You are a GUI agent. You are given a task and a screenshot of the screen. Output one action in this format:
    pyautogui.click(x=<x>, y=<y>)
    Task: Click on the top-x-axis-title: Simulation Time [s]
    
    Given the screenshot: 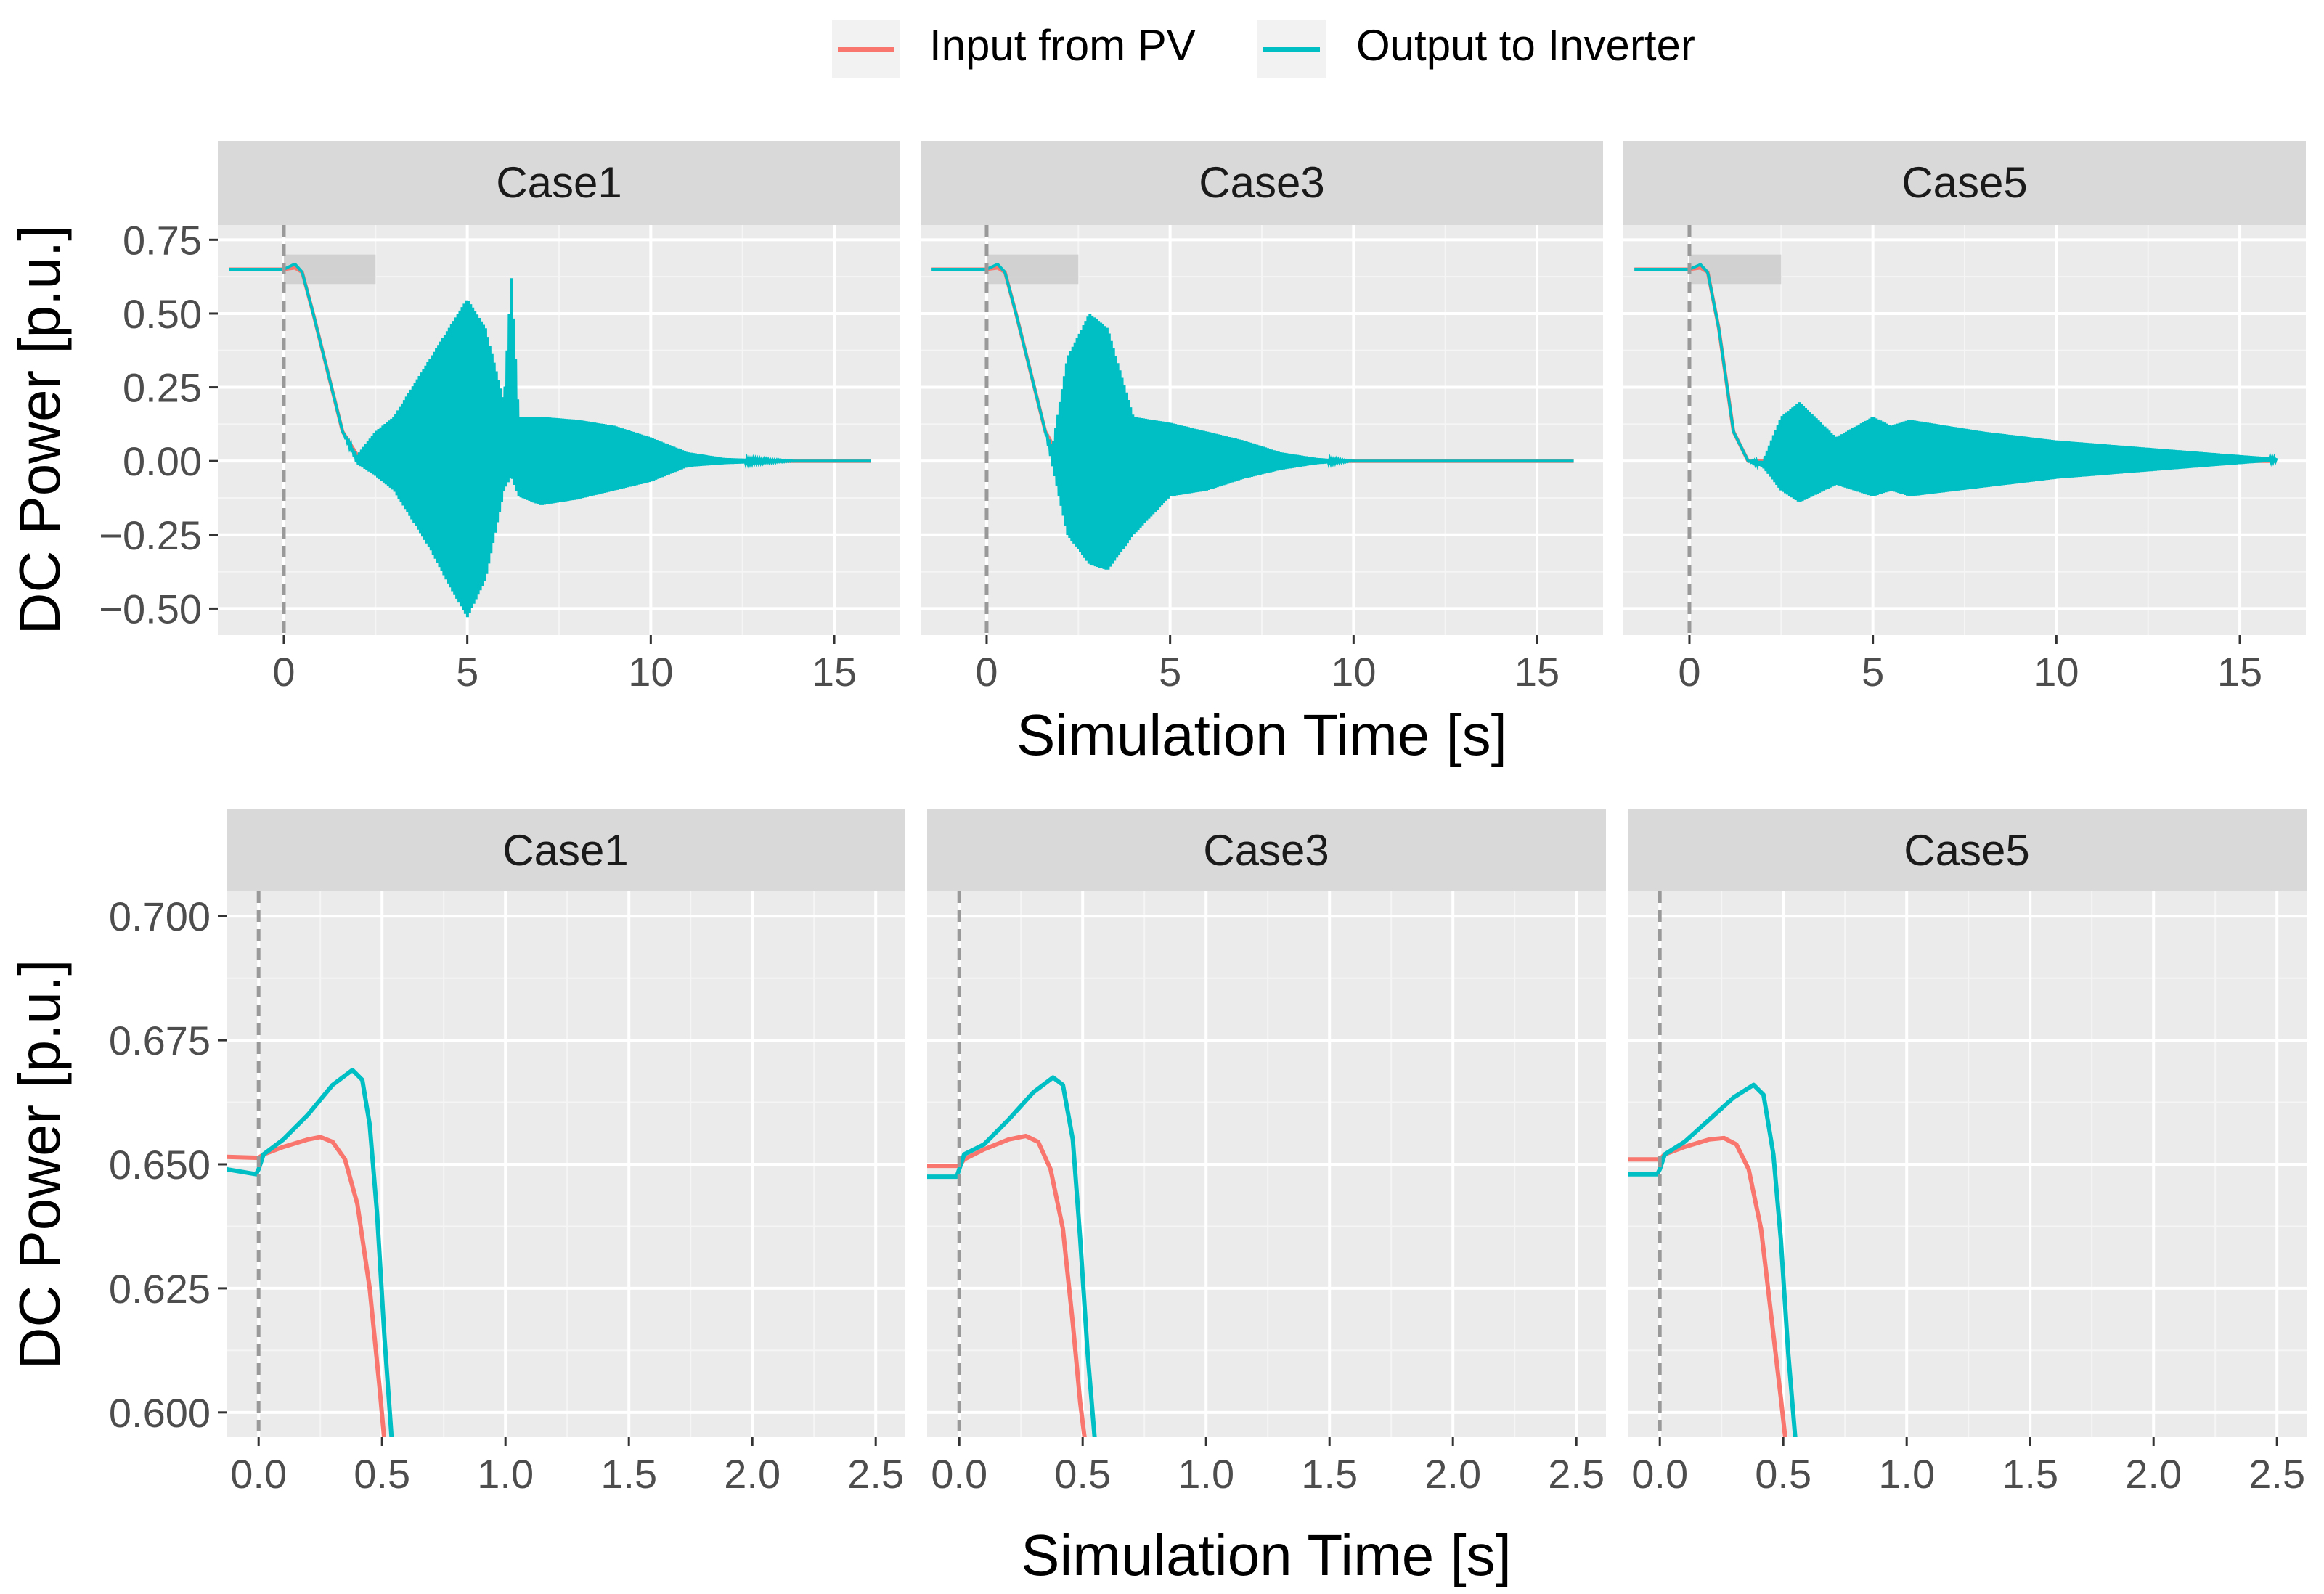 What is the action you would take?
    pyautogui.click(x=1261, y=735)
    